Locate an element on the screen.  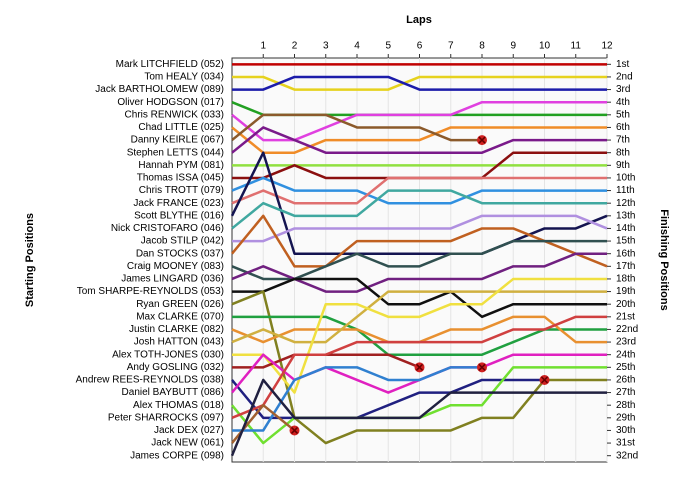
series-label: Max CLARKE (070) is located at coordinates (180, 316).